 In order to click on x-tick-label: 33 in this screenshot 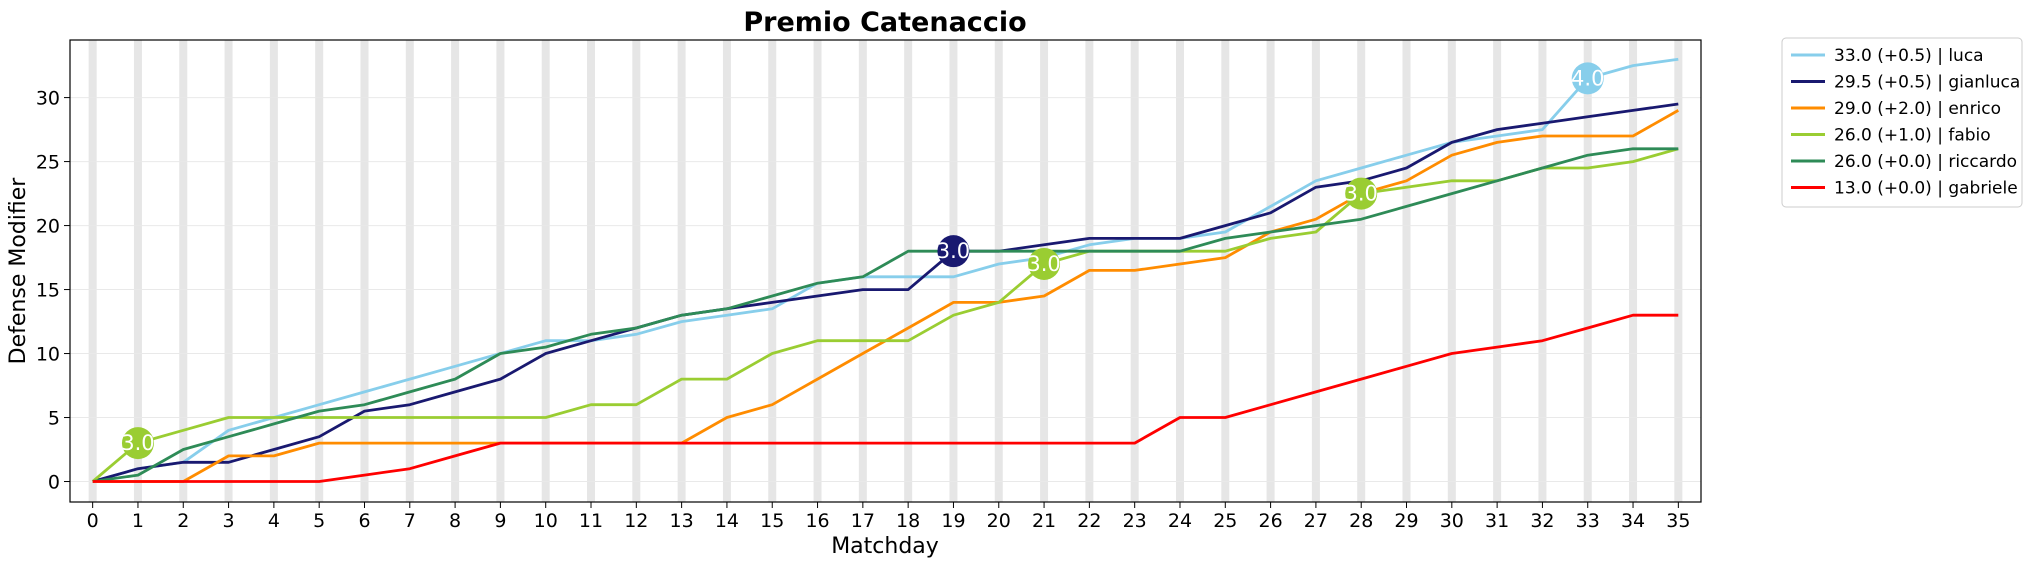, I will do `click(1588, 521)`.